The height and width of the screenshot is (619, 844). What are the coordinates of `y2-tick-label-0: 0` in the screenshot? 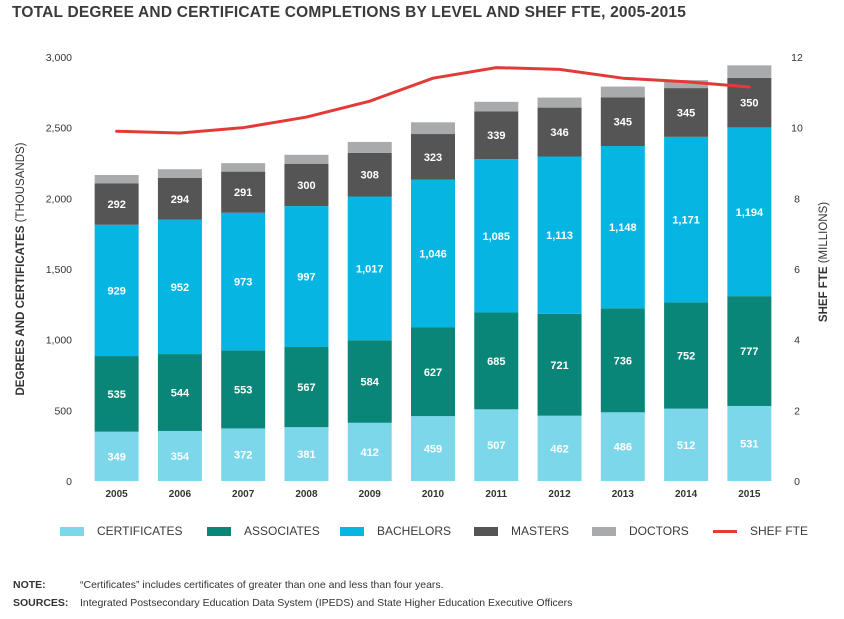 It's located at (797, 482).